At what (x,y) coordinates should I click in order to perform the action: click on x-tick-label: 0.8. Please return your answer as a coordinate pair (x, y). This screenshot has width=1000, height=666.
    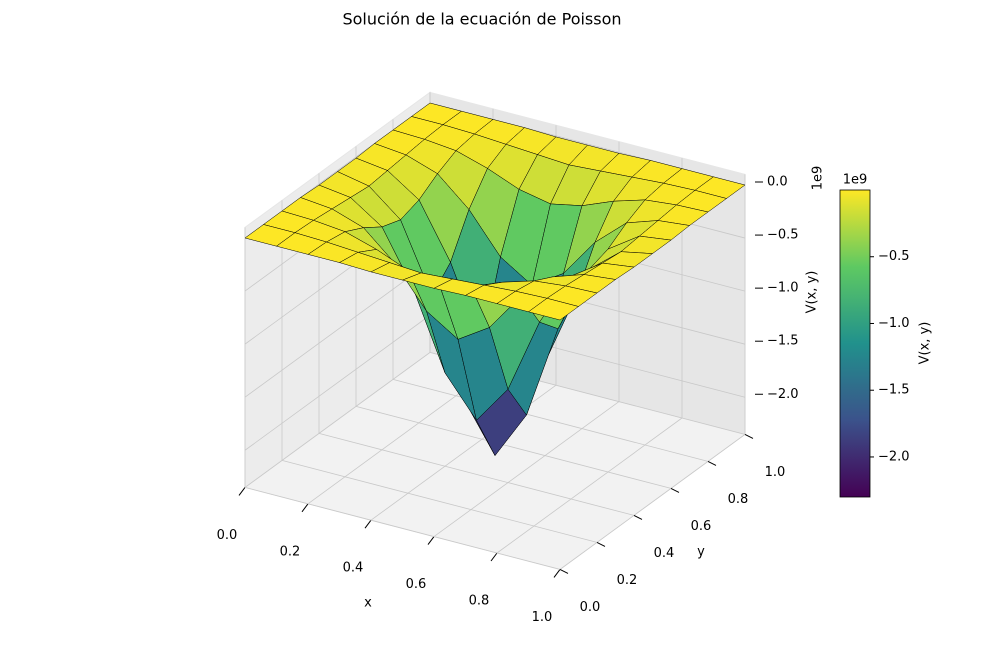
    Looking at the image, I should click on (479, 601).